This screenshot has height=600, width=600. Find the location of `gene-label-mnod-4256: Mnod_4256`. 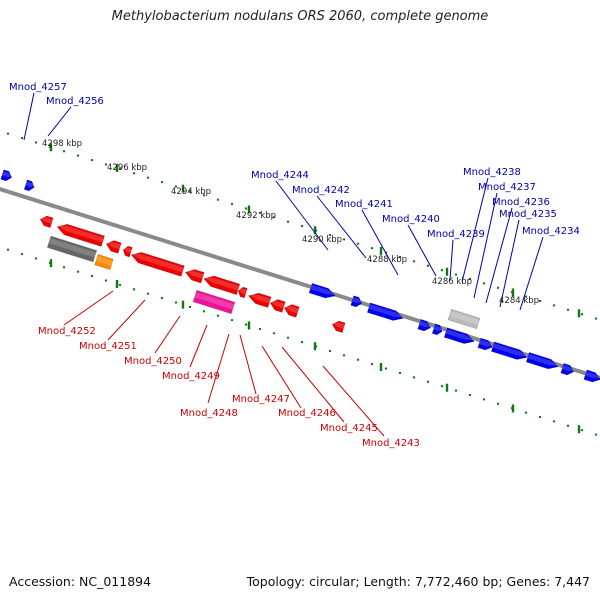

gene-label-mnod-4256: Mnod_4256 is located at coordinates (75, 101).